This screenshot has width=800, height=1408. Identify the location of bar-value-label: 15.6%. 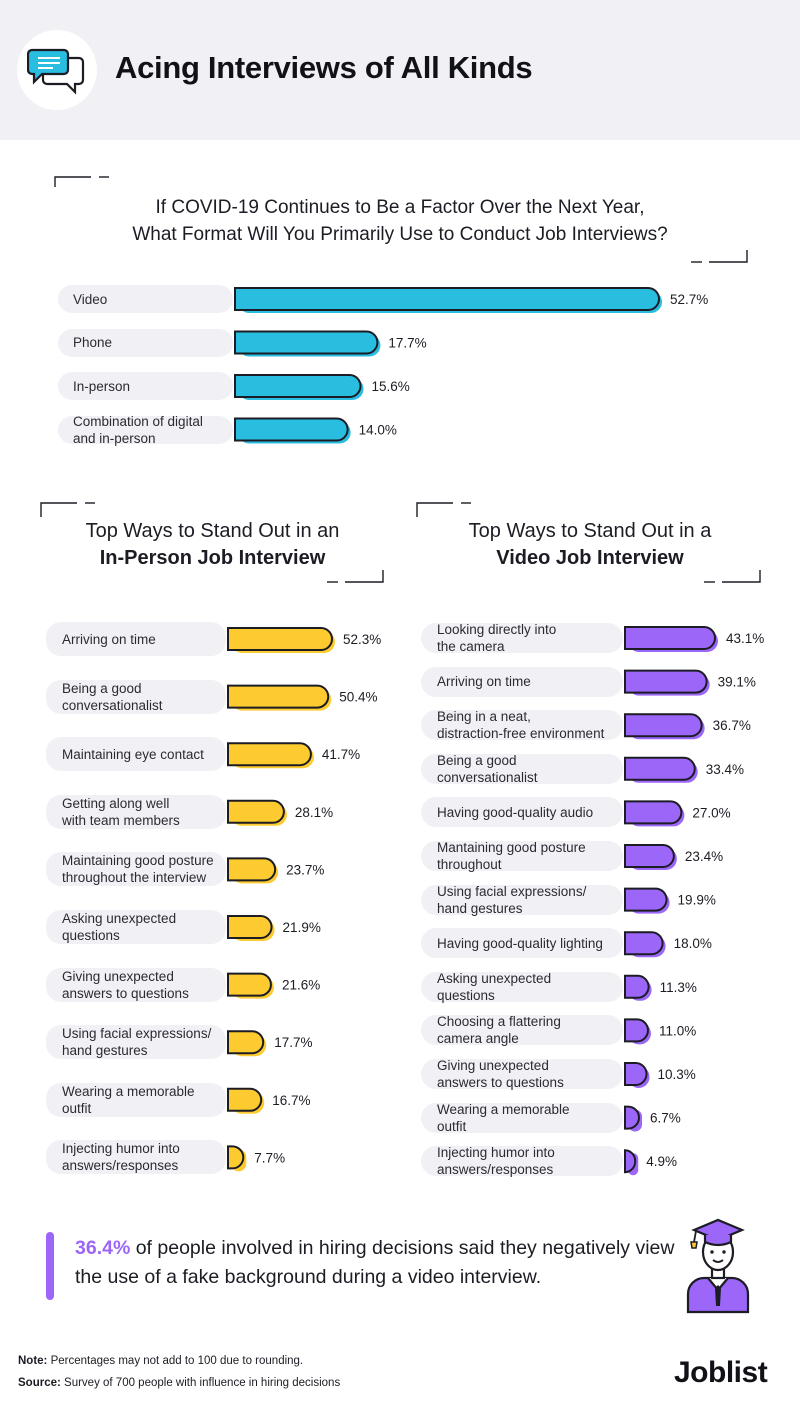
(391, 386).